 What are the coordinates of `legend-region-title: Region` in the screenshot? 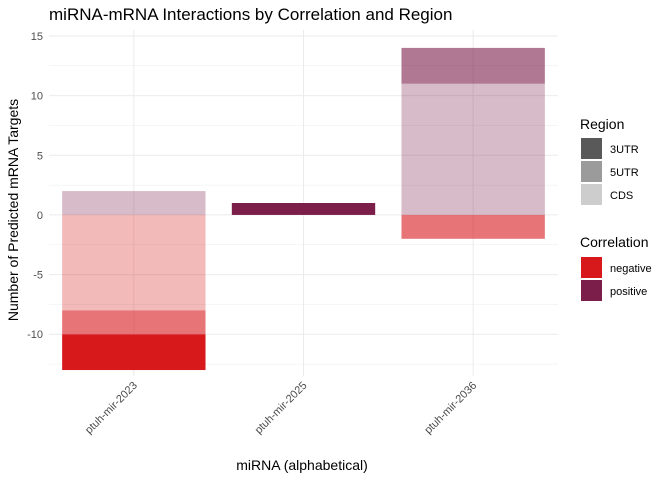 It's located at (602, 124).